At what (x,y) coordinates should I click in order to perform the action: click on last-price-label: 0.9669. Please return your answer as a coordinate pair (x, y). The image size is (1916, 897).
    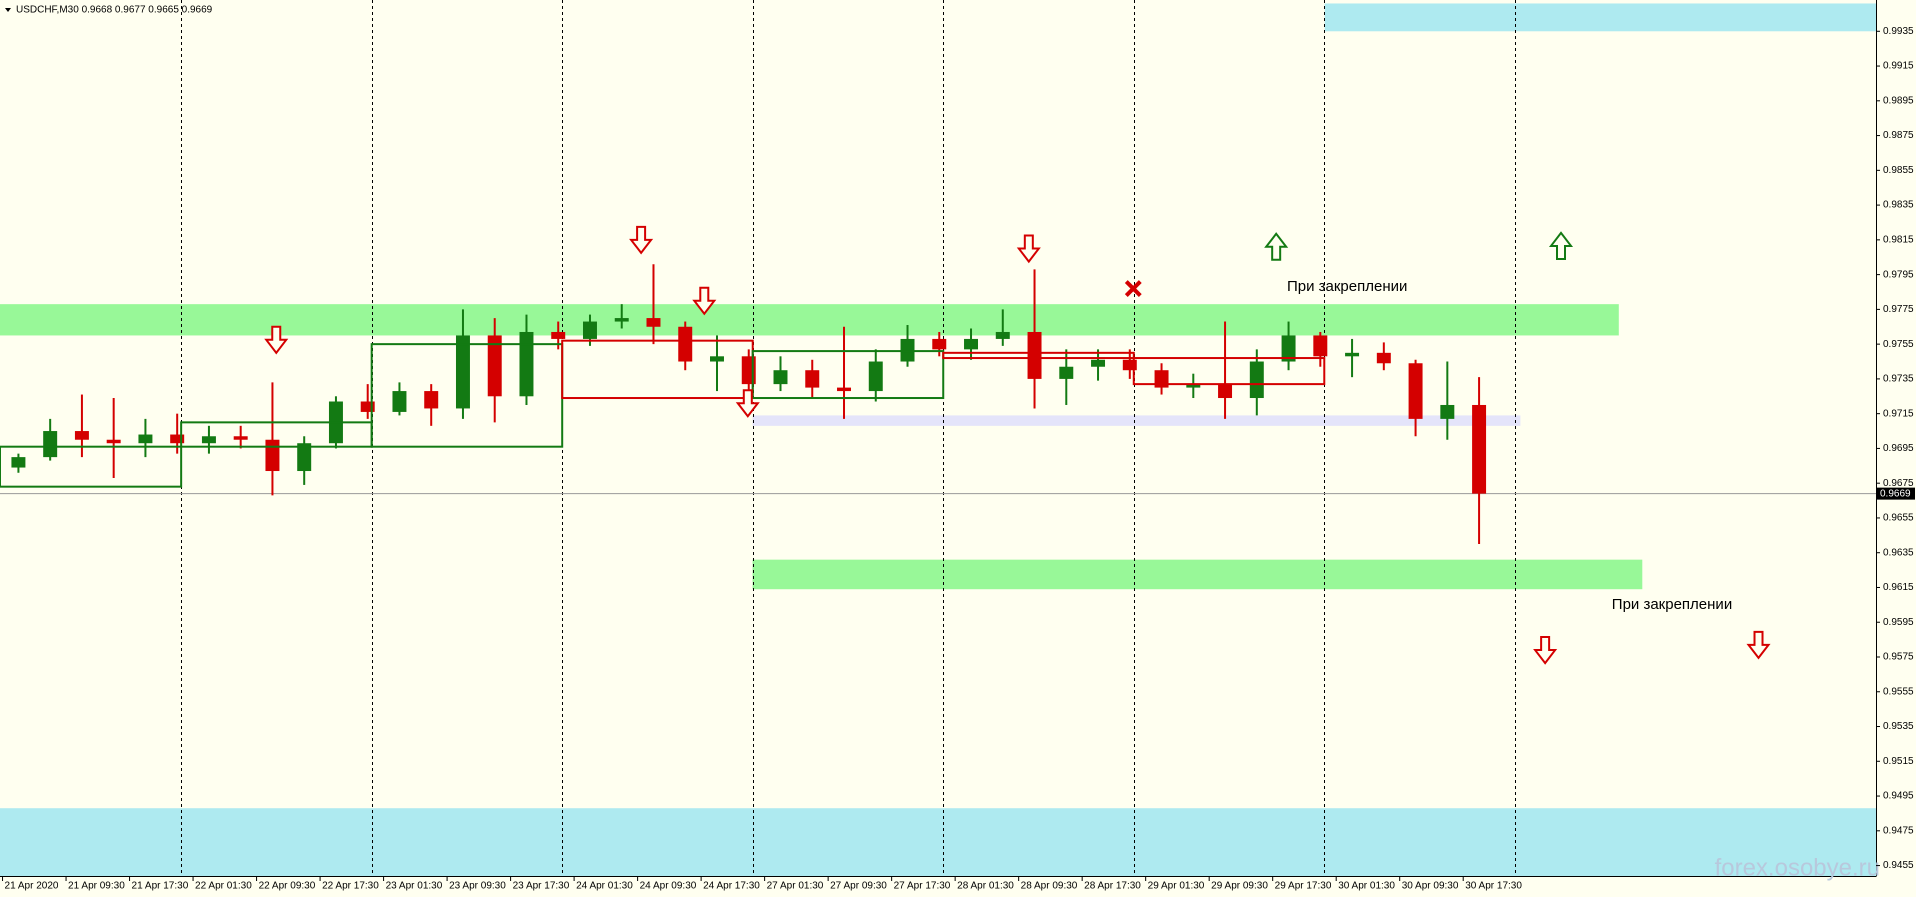
    Looking at the image, I should click on (1895, 493).